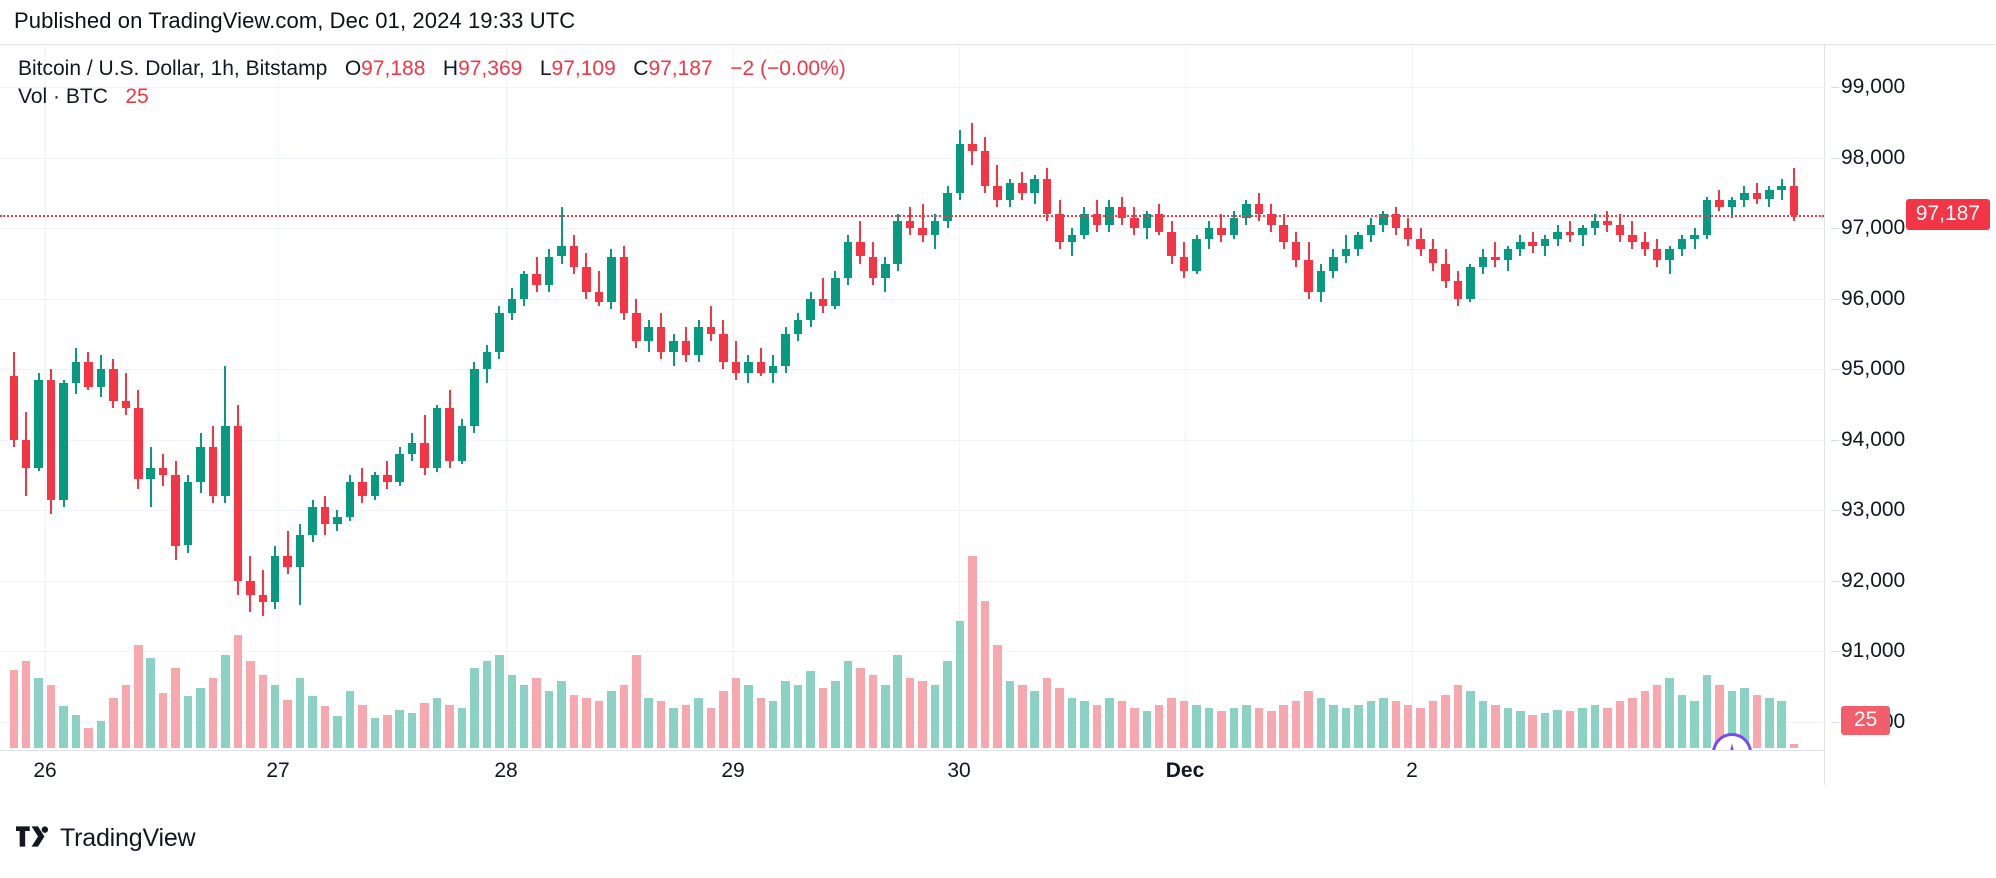 This screenshot has width=1996, height=878. What do you see at coordinates (63, 96) in the screenshot?
I see `legend-volume-label: Vol · BTC` at bounding box center [63, 96].